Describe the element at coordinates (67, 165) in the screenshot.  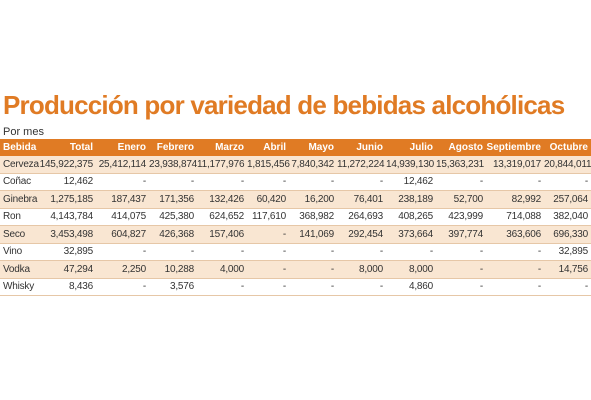
I see `table-cell: 145,922,375` at that location.